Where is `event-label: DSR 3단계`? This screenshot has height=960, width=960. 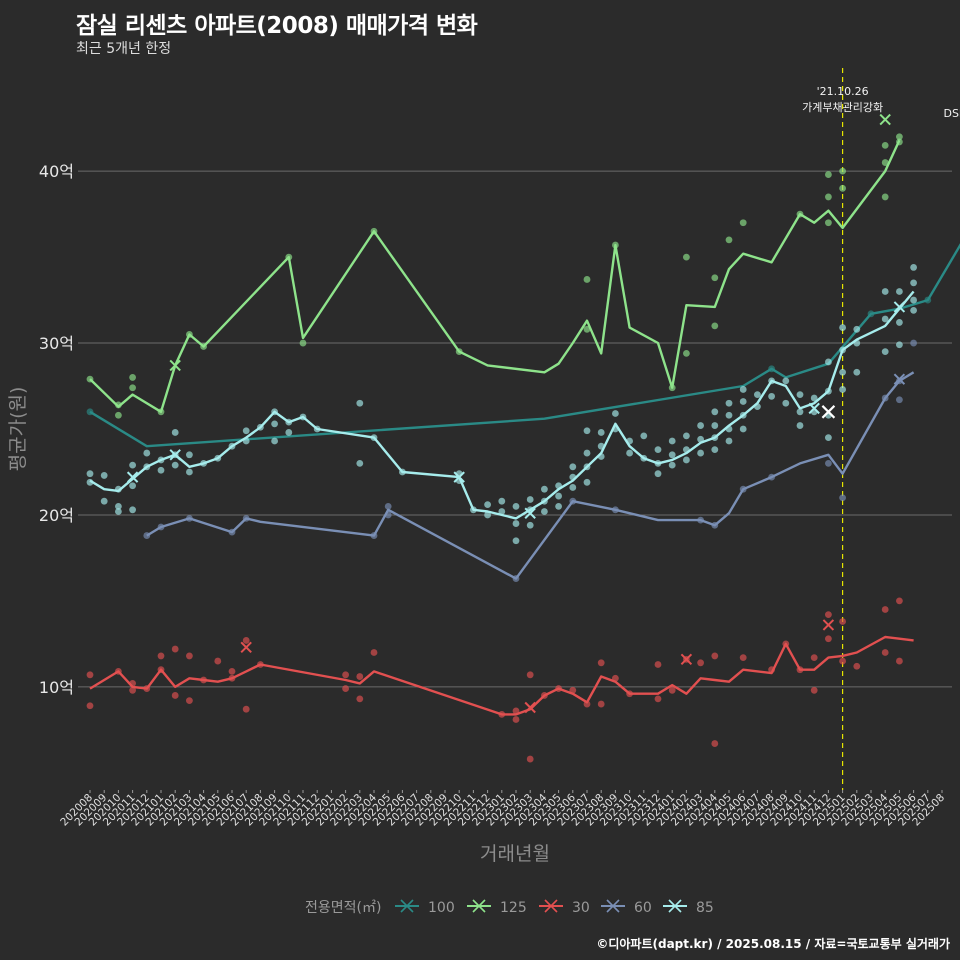
event-label: DSR 3단계 is located at coordinates (951, 113).